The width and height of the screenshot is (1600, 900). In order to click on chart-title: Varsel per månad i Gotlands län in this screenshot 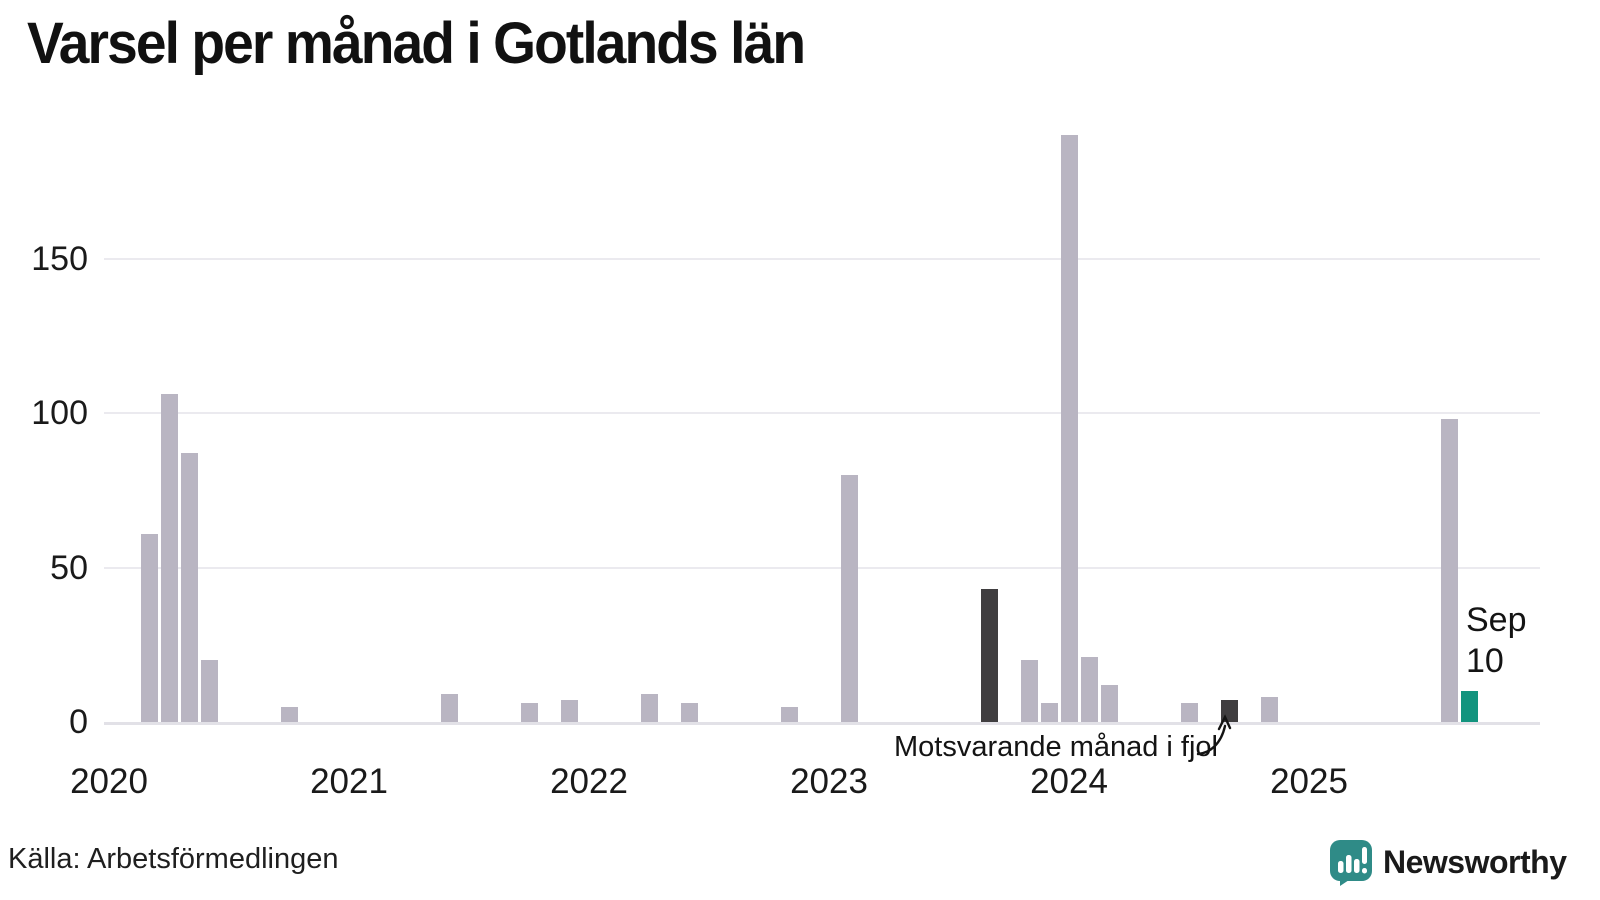, I will do `click(416, 43)`.